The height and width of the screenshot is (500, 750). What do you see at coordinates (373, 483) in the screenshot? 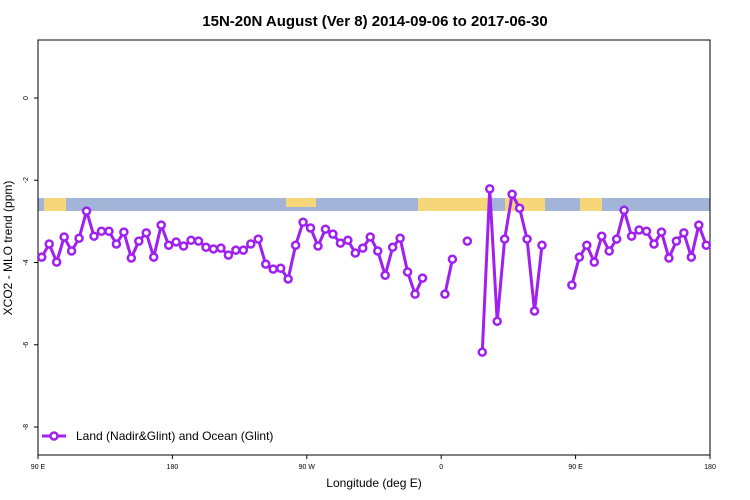
I see `x-axis-label: Longitude (deg E)` at bounding box center [373, 483].